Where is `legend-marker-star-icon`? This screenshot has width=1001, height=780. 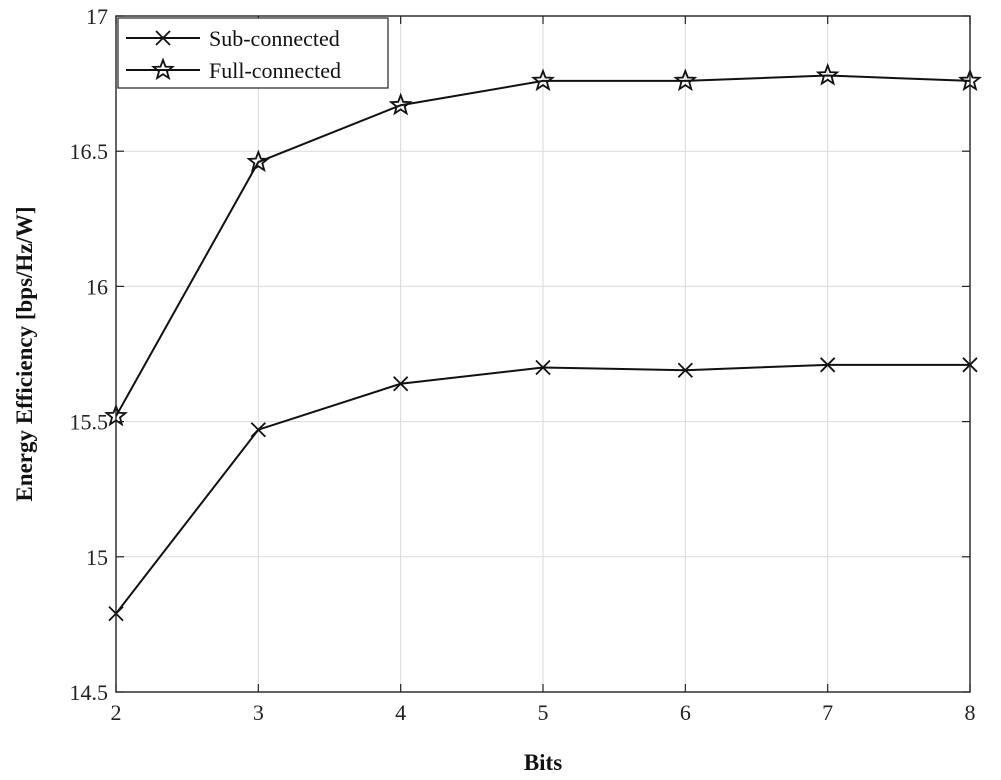 legend-marker-star-icon is located at coordinates (163, 69).